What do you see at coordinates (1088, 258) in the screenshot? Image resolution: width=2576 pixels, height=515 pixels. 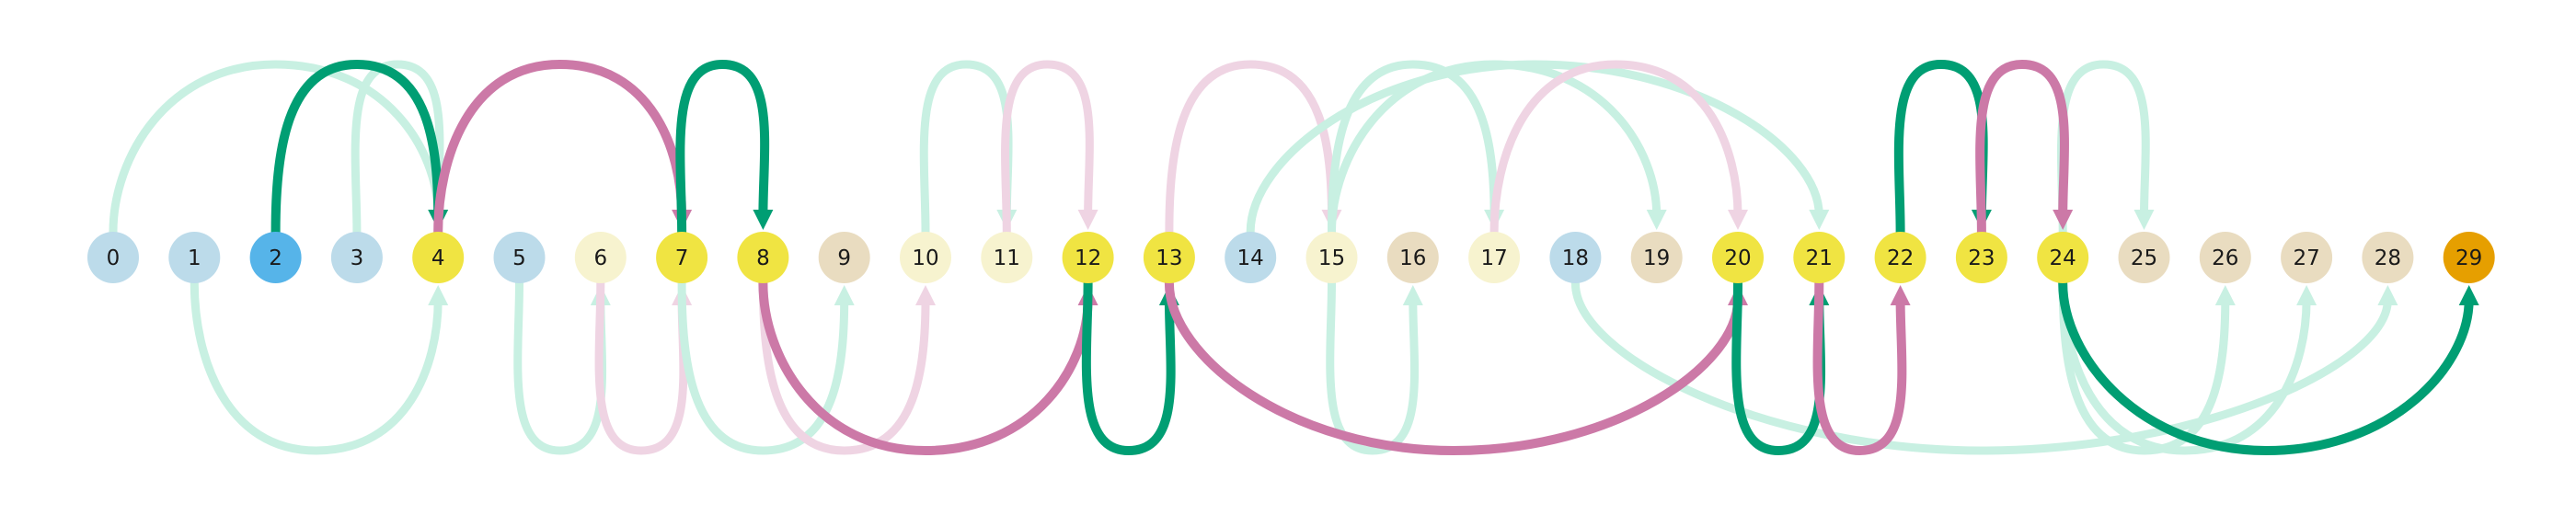 I see `node-label: 12` at bounding box center [1088, 258].